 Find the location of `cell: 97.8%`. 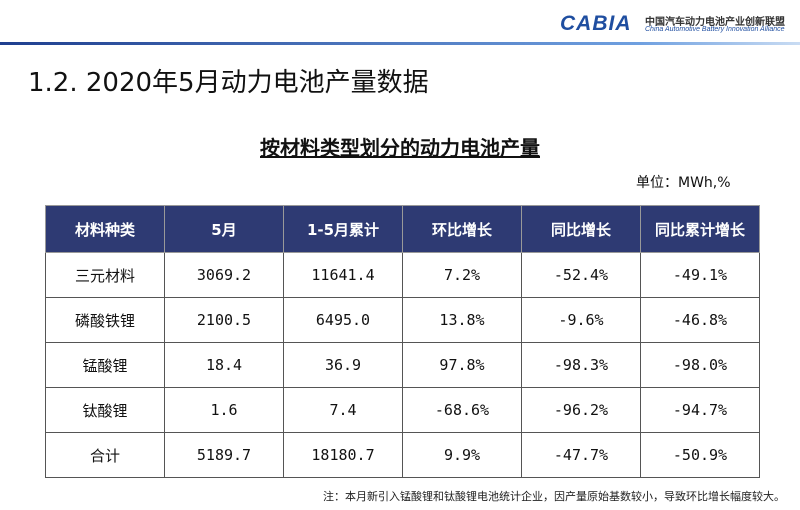

cell: 97.8% is located at coordinates (462, 365).